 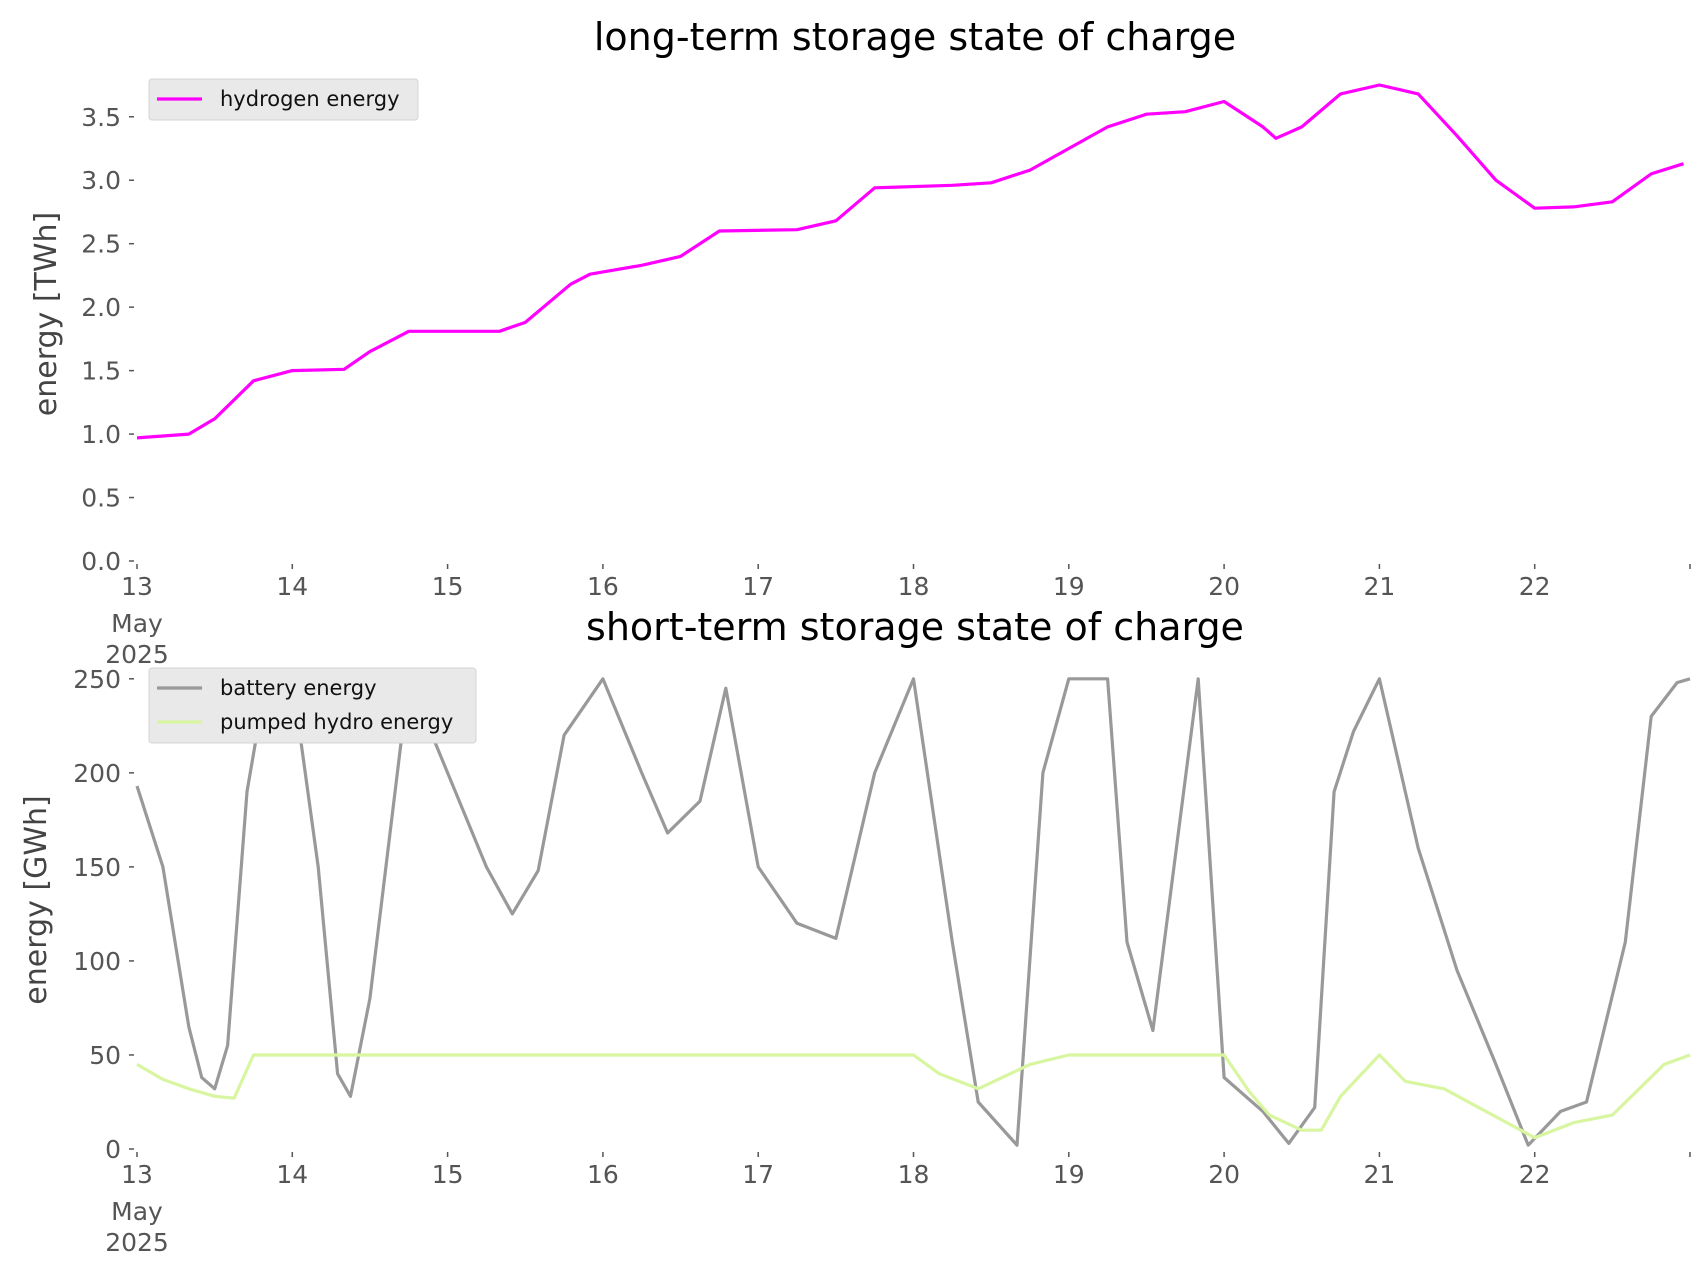 What do you see at coordinates (298, 688) in the screenshot?
I see `legend-label: battery energy` at bounding box center [298, 688].